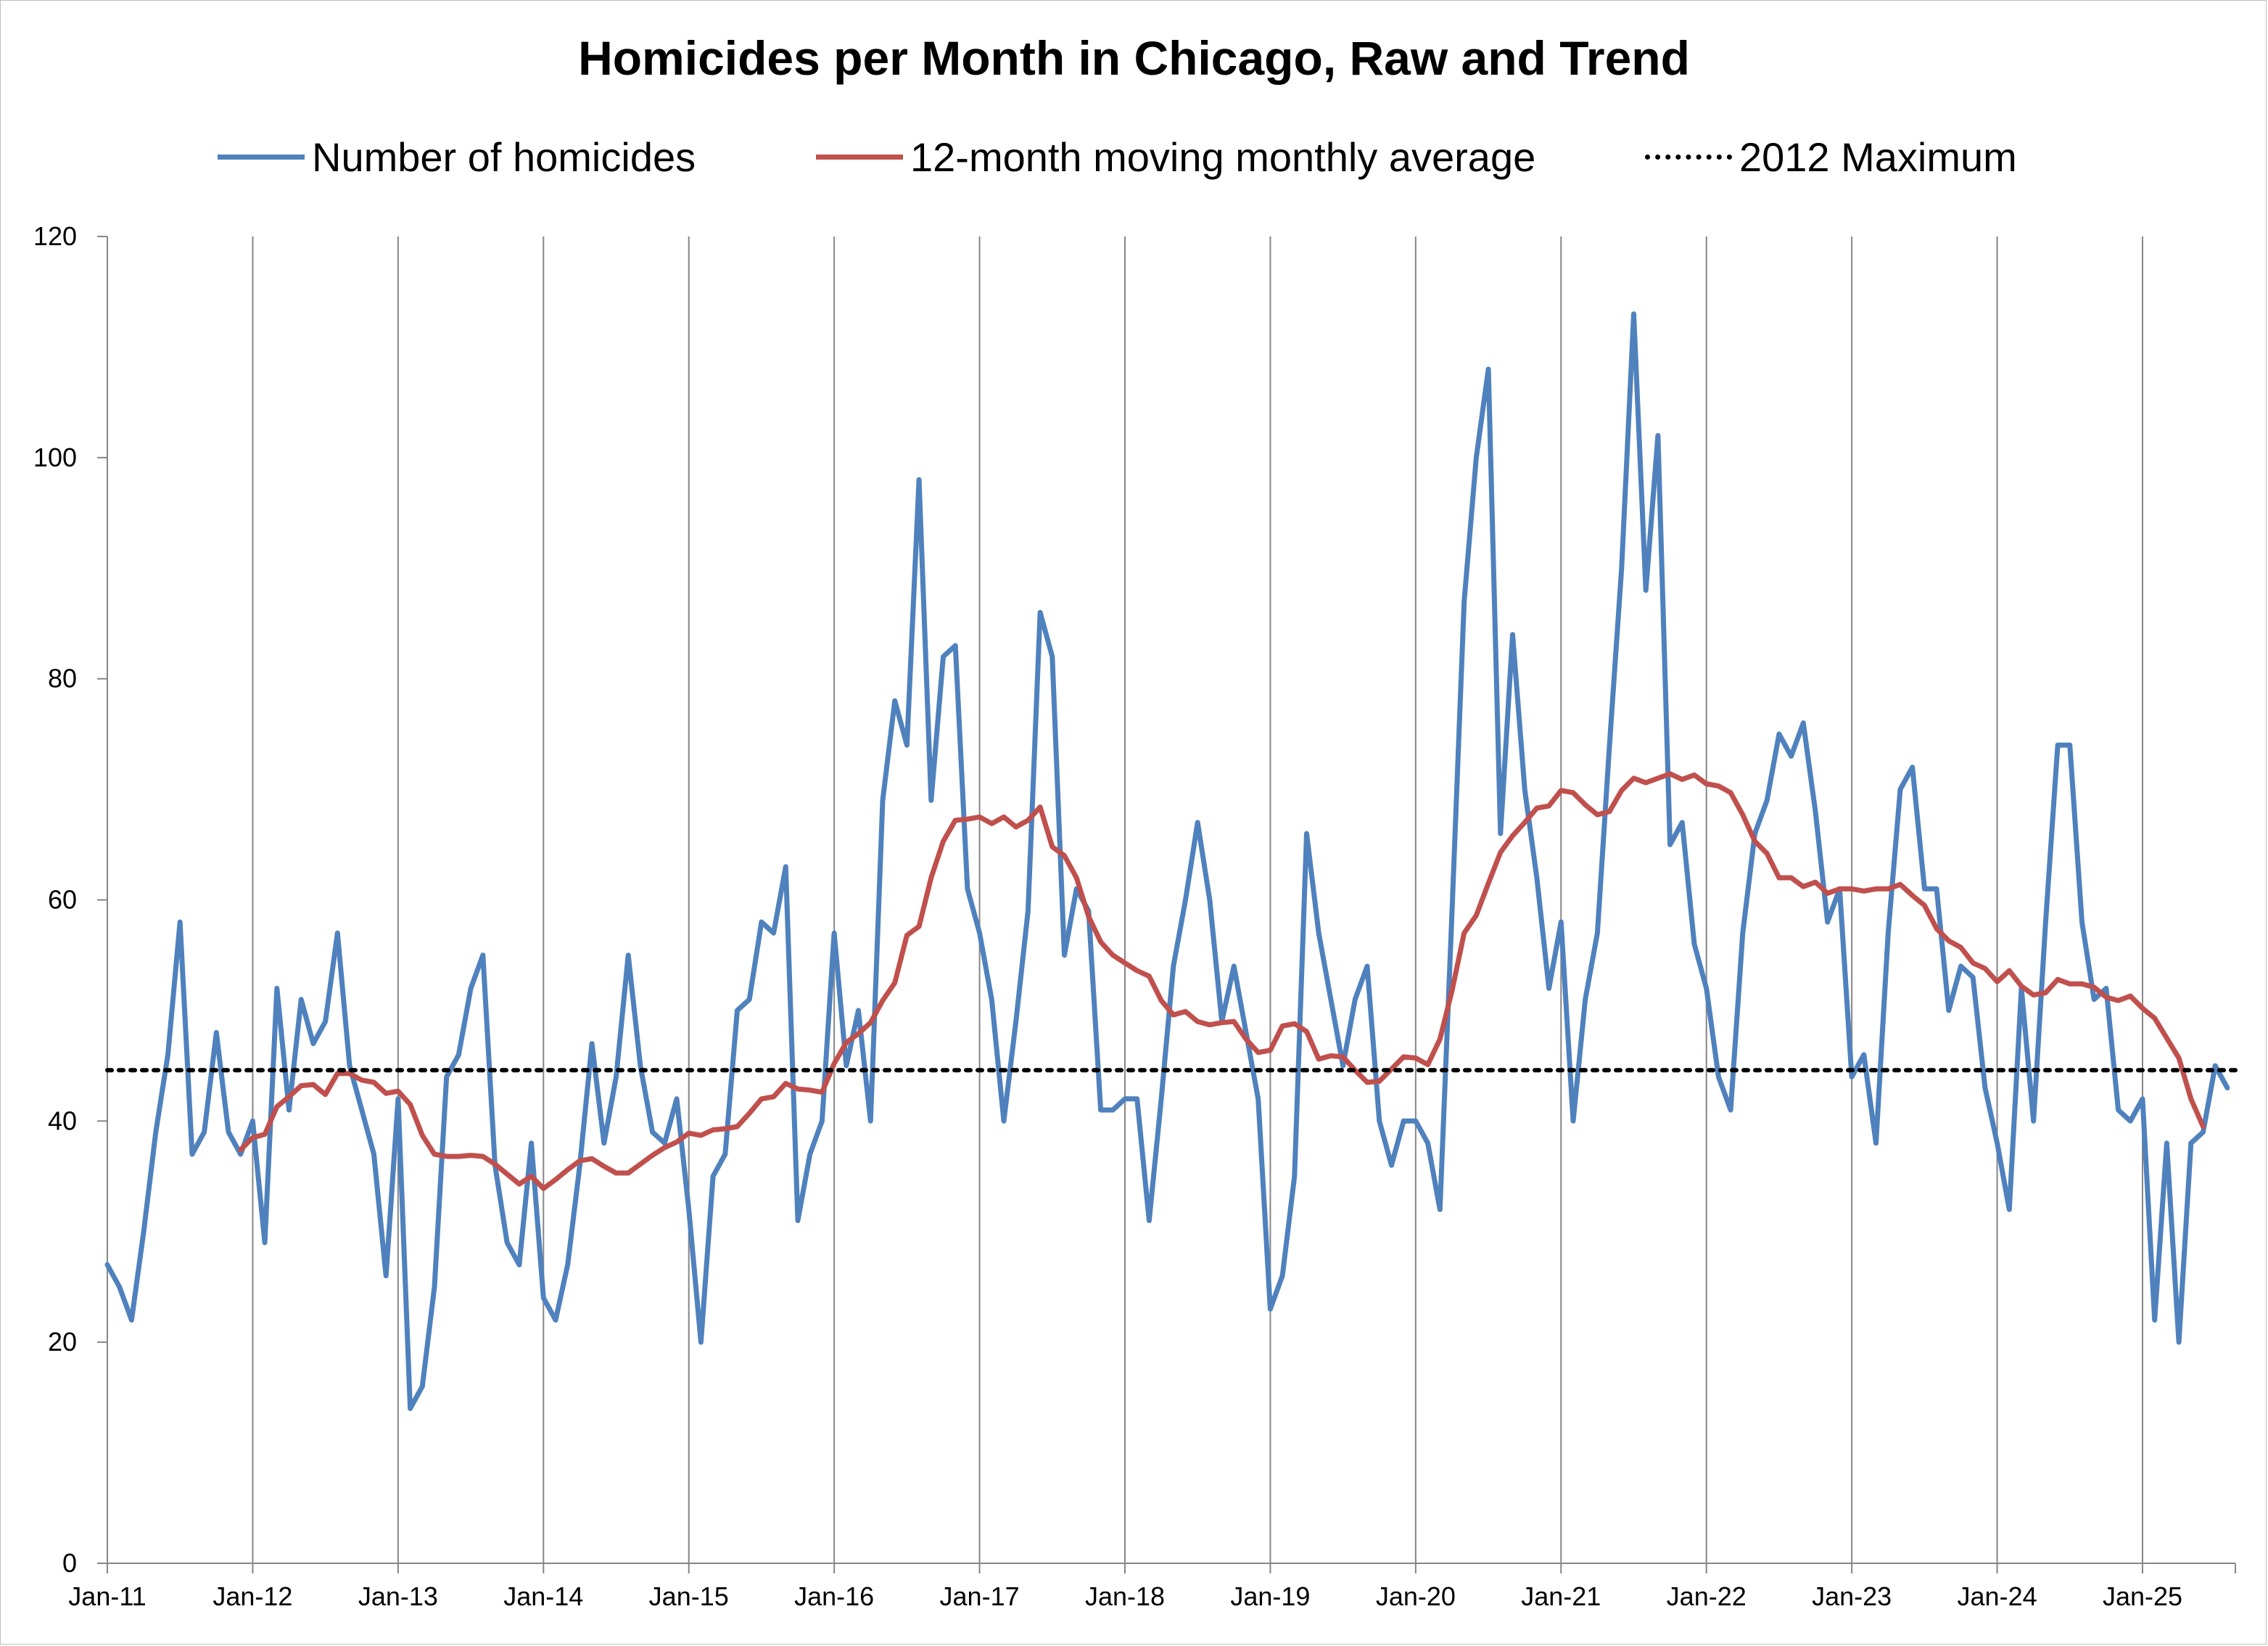  I want to click on legend-label-homicides: Number of homicides, so click(504, 156).